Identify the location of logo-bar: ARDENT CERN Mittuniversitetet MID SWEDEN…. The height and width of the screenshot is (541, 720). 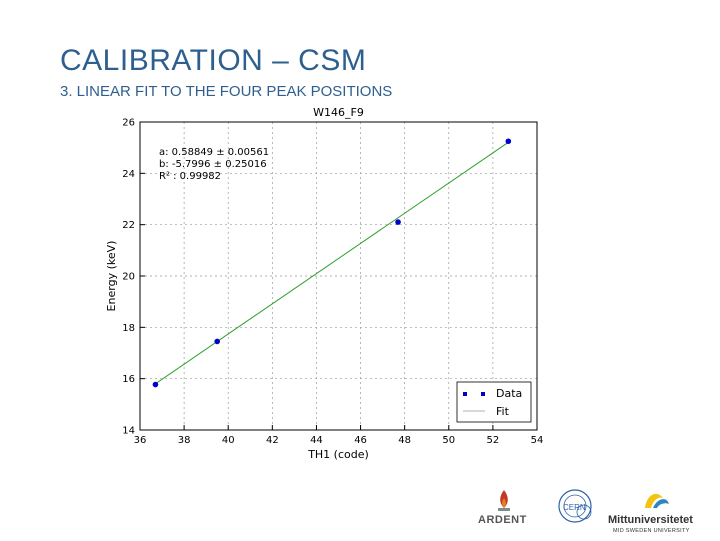
(590, 511).